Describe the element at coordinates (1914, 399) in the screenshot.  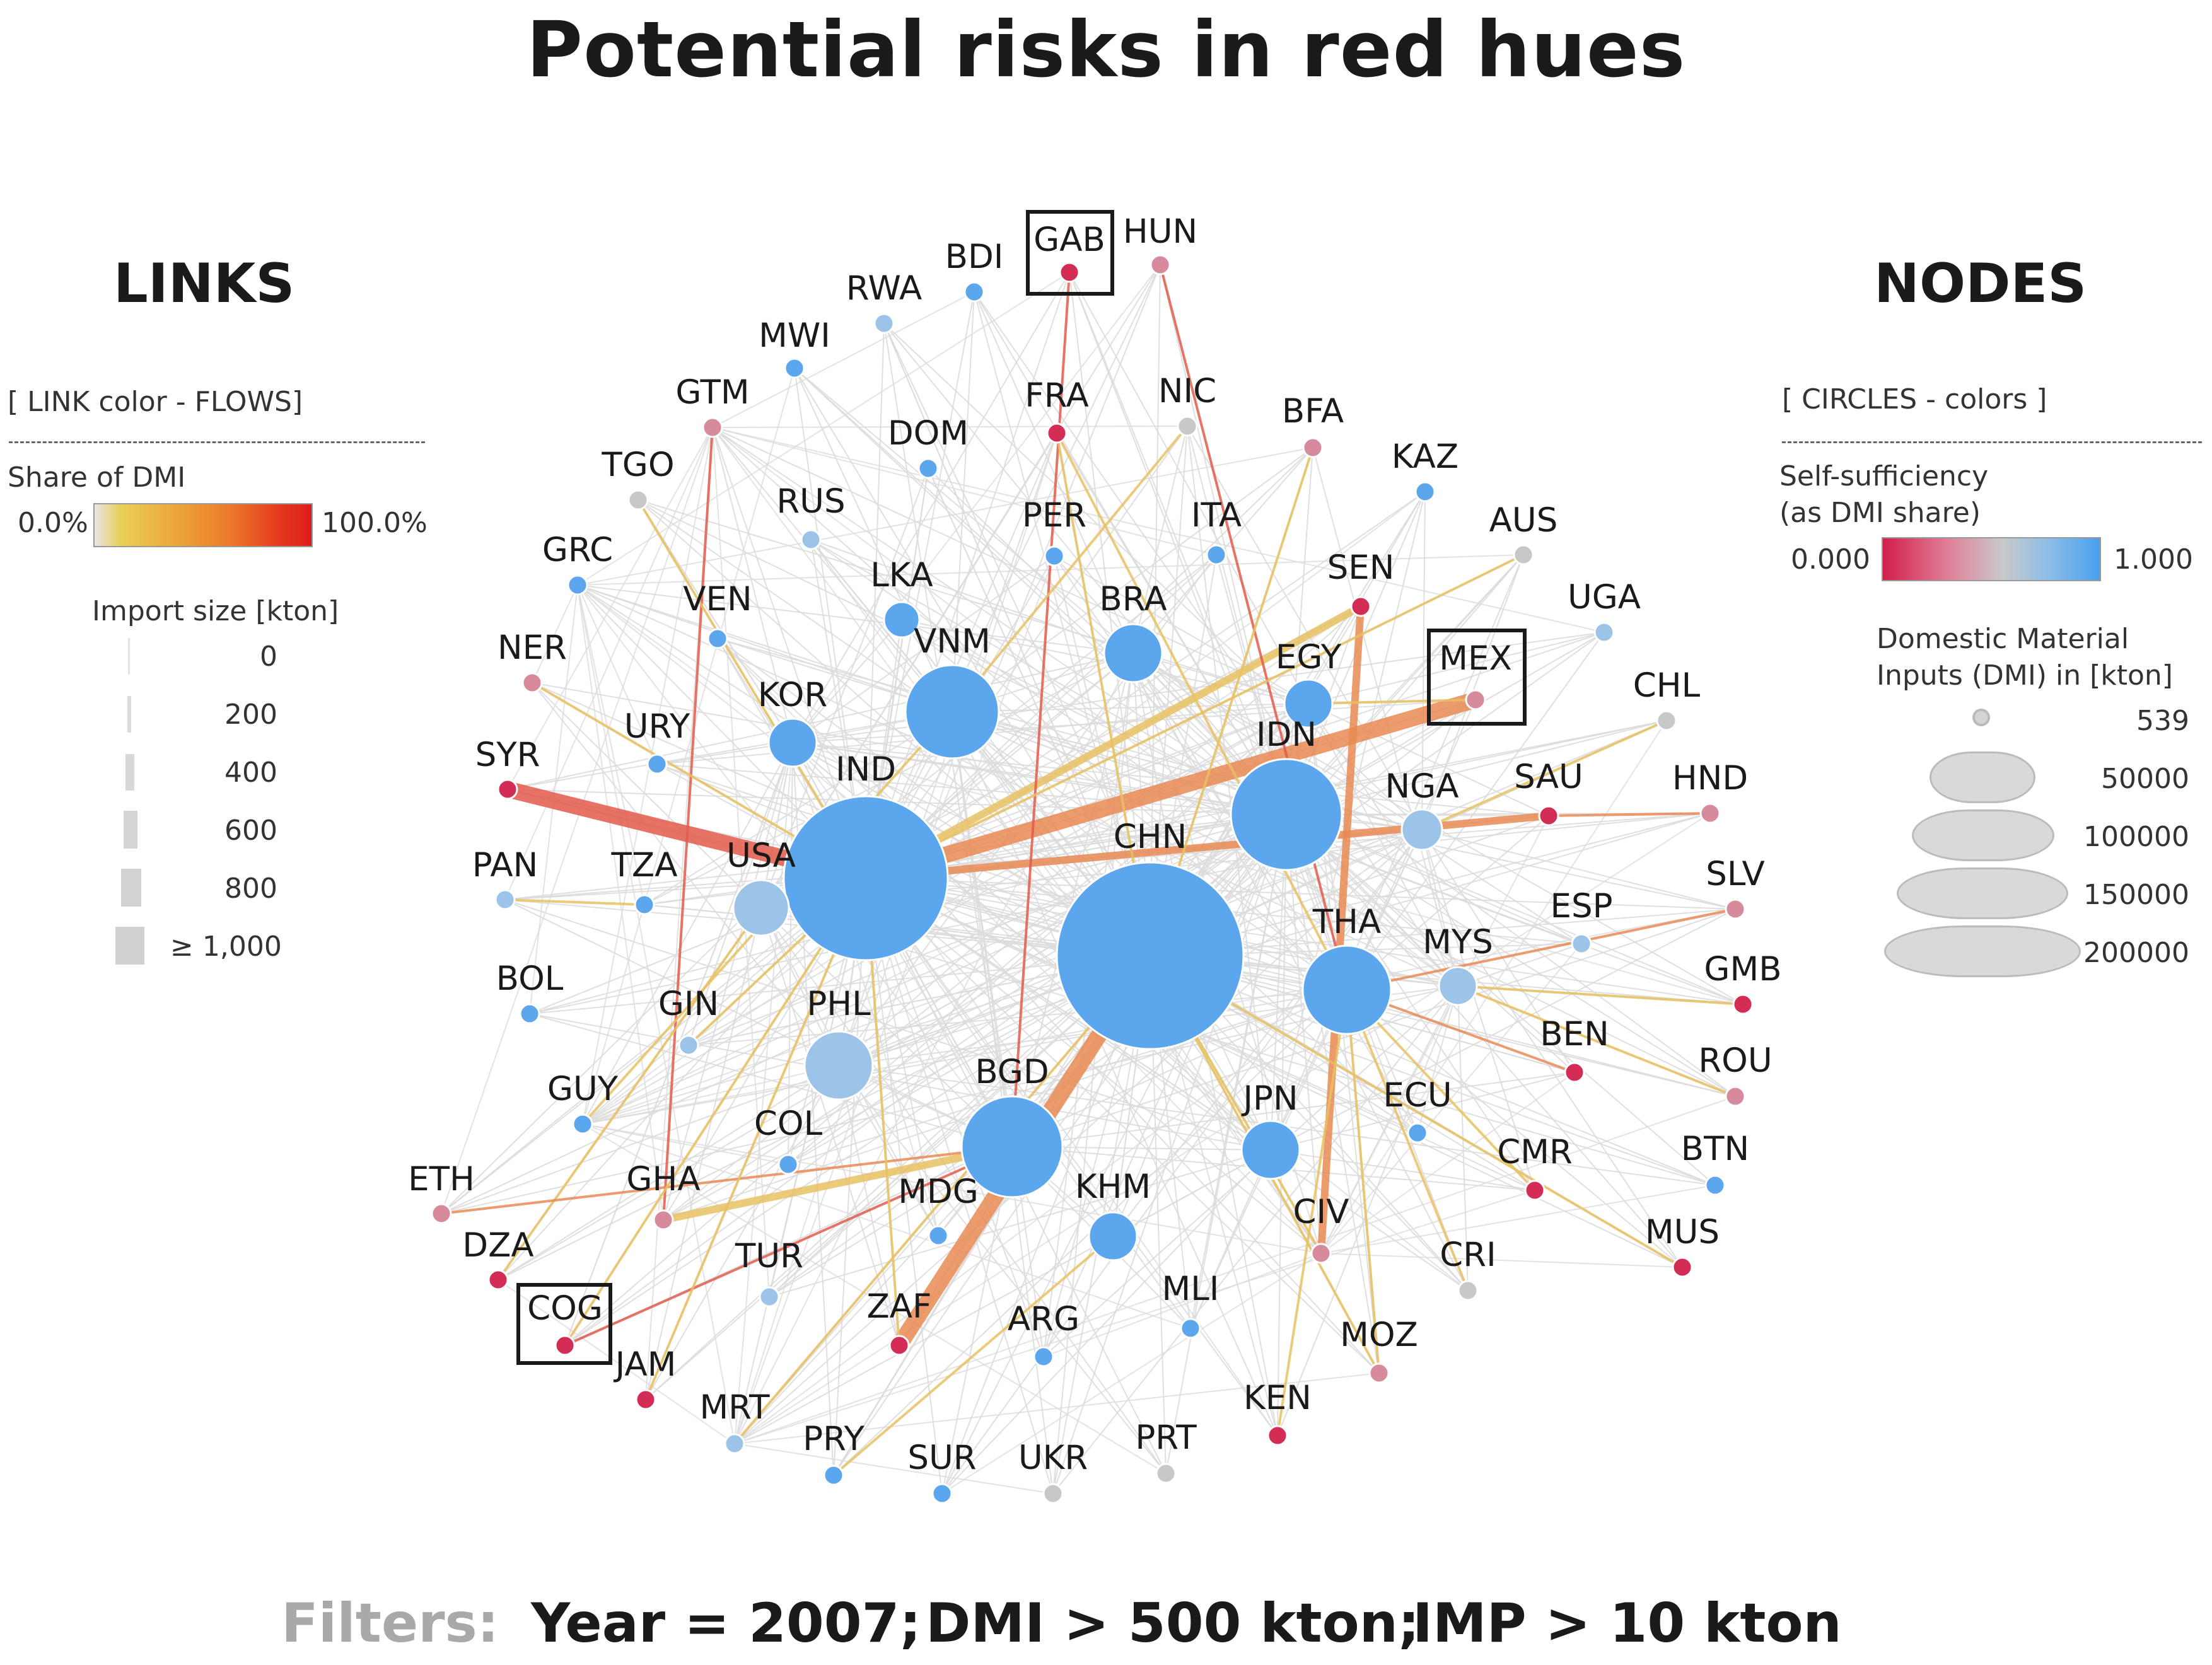
I see `nodes-legend-subheading: [ CIRCLES - colors ]` at that location.